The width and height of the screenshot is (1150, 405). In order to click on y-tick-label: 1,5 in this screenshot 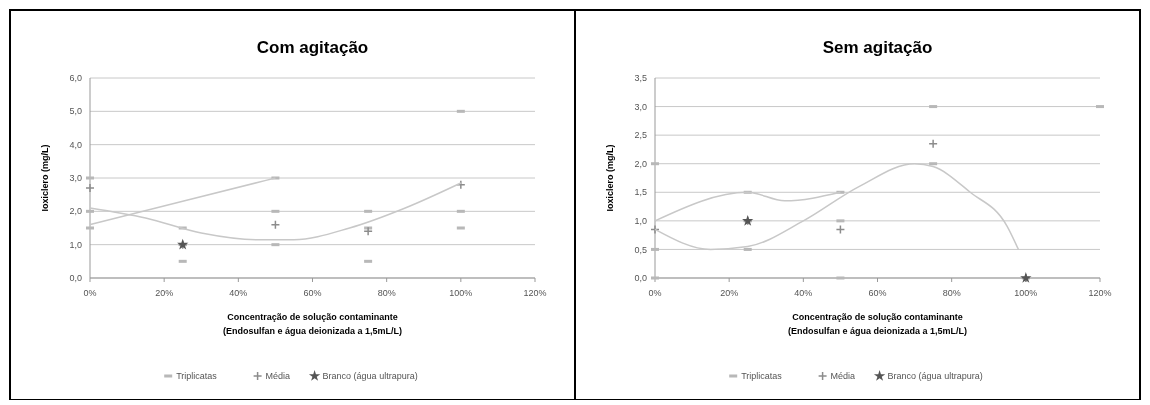, I will do `click(640, 192)`.